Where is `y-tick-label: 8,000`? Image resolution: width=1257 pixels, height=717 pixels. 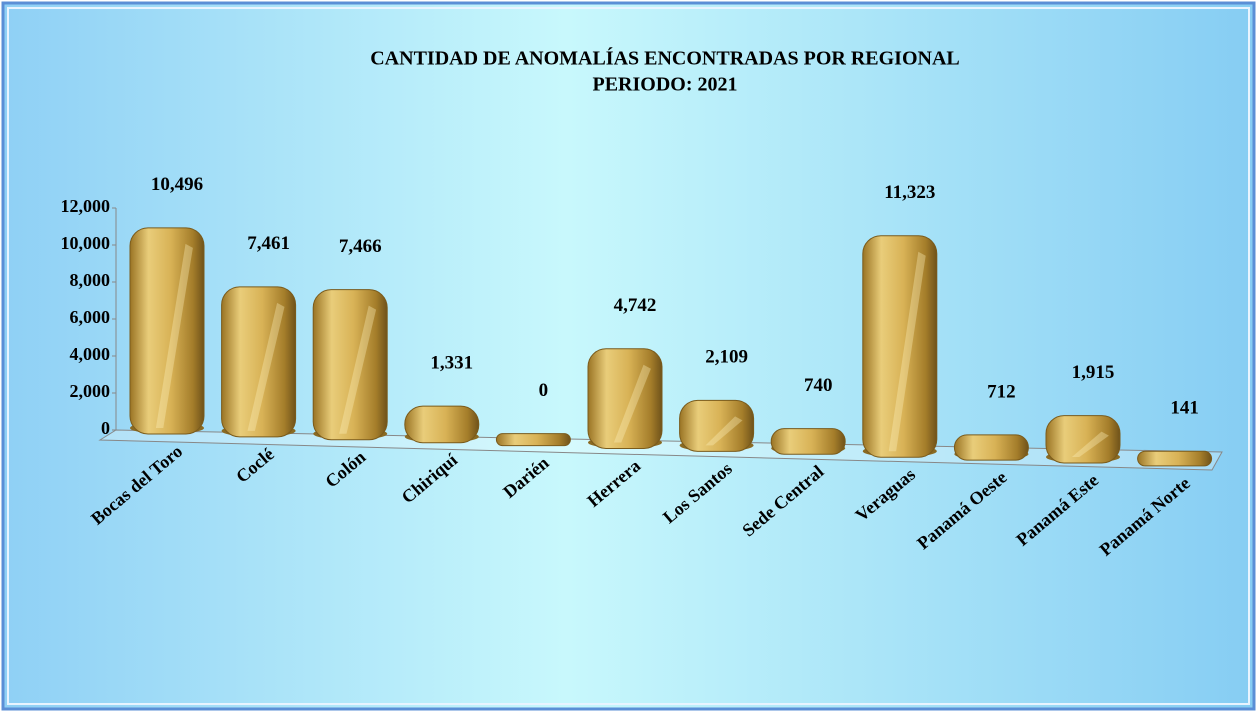 y-tick-label: 8,000 is located at coordinates (90, 280).